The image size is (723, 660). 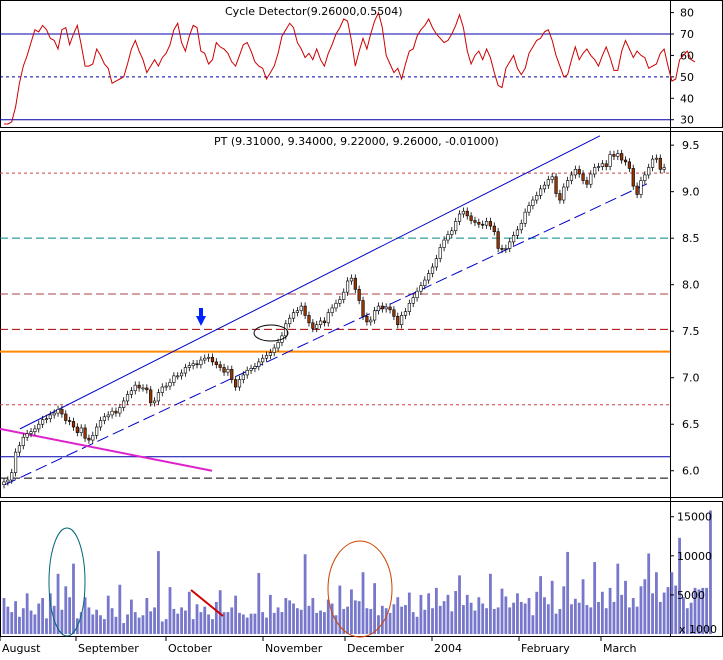 What do you see at coordinates (448, 648) in the screenshot?
I see `x-tick-label: 2004` at bounding box center [448, 648].